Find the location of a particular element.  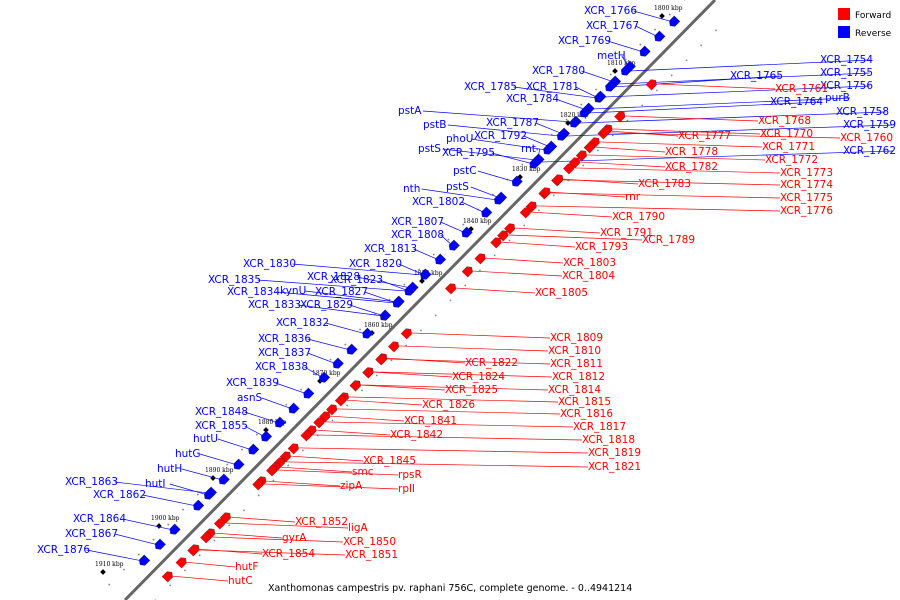

gene-label: XCR_1827 is located at coordinates (341, 292).